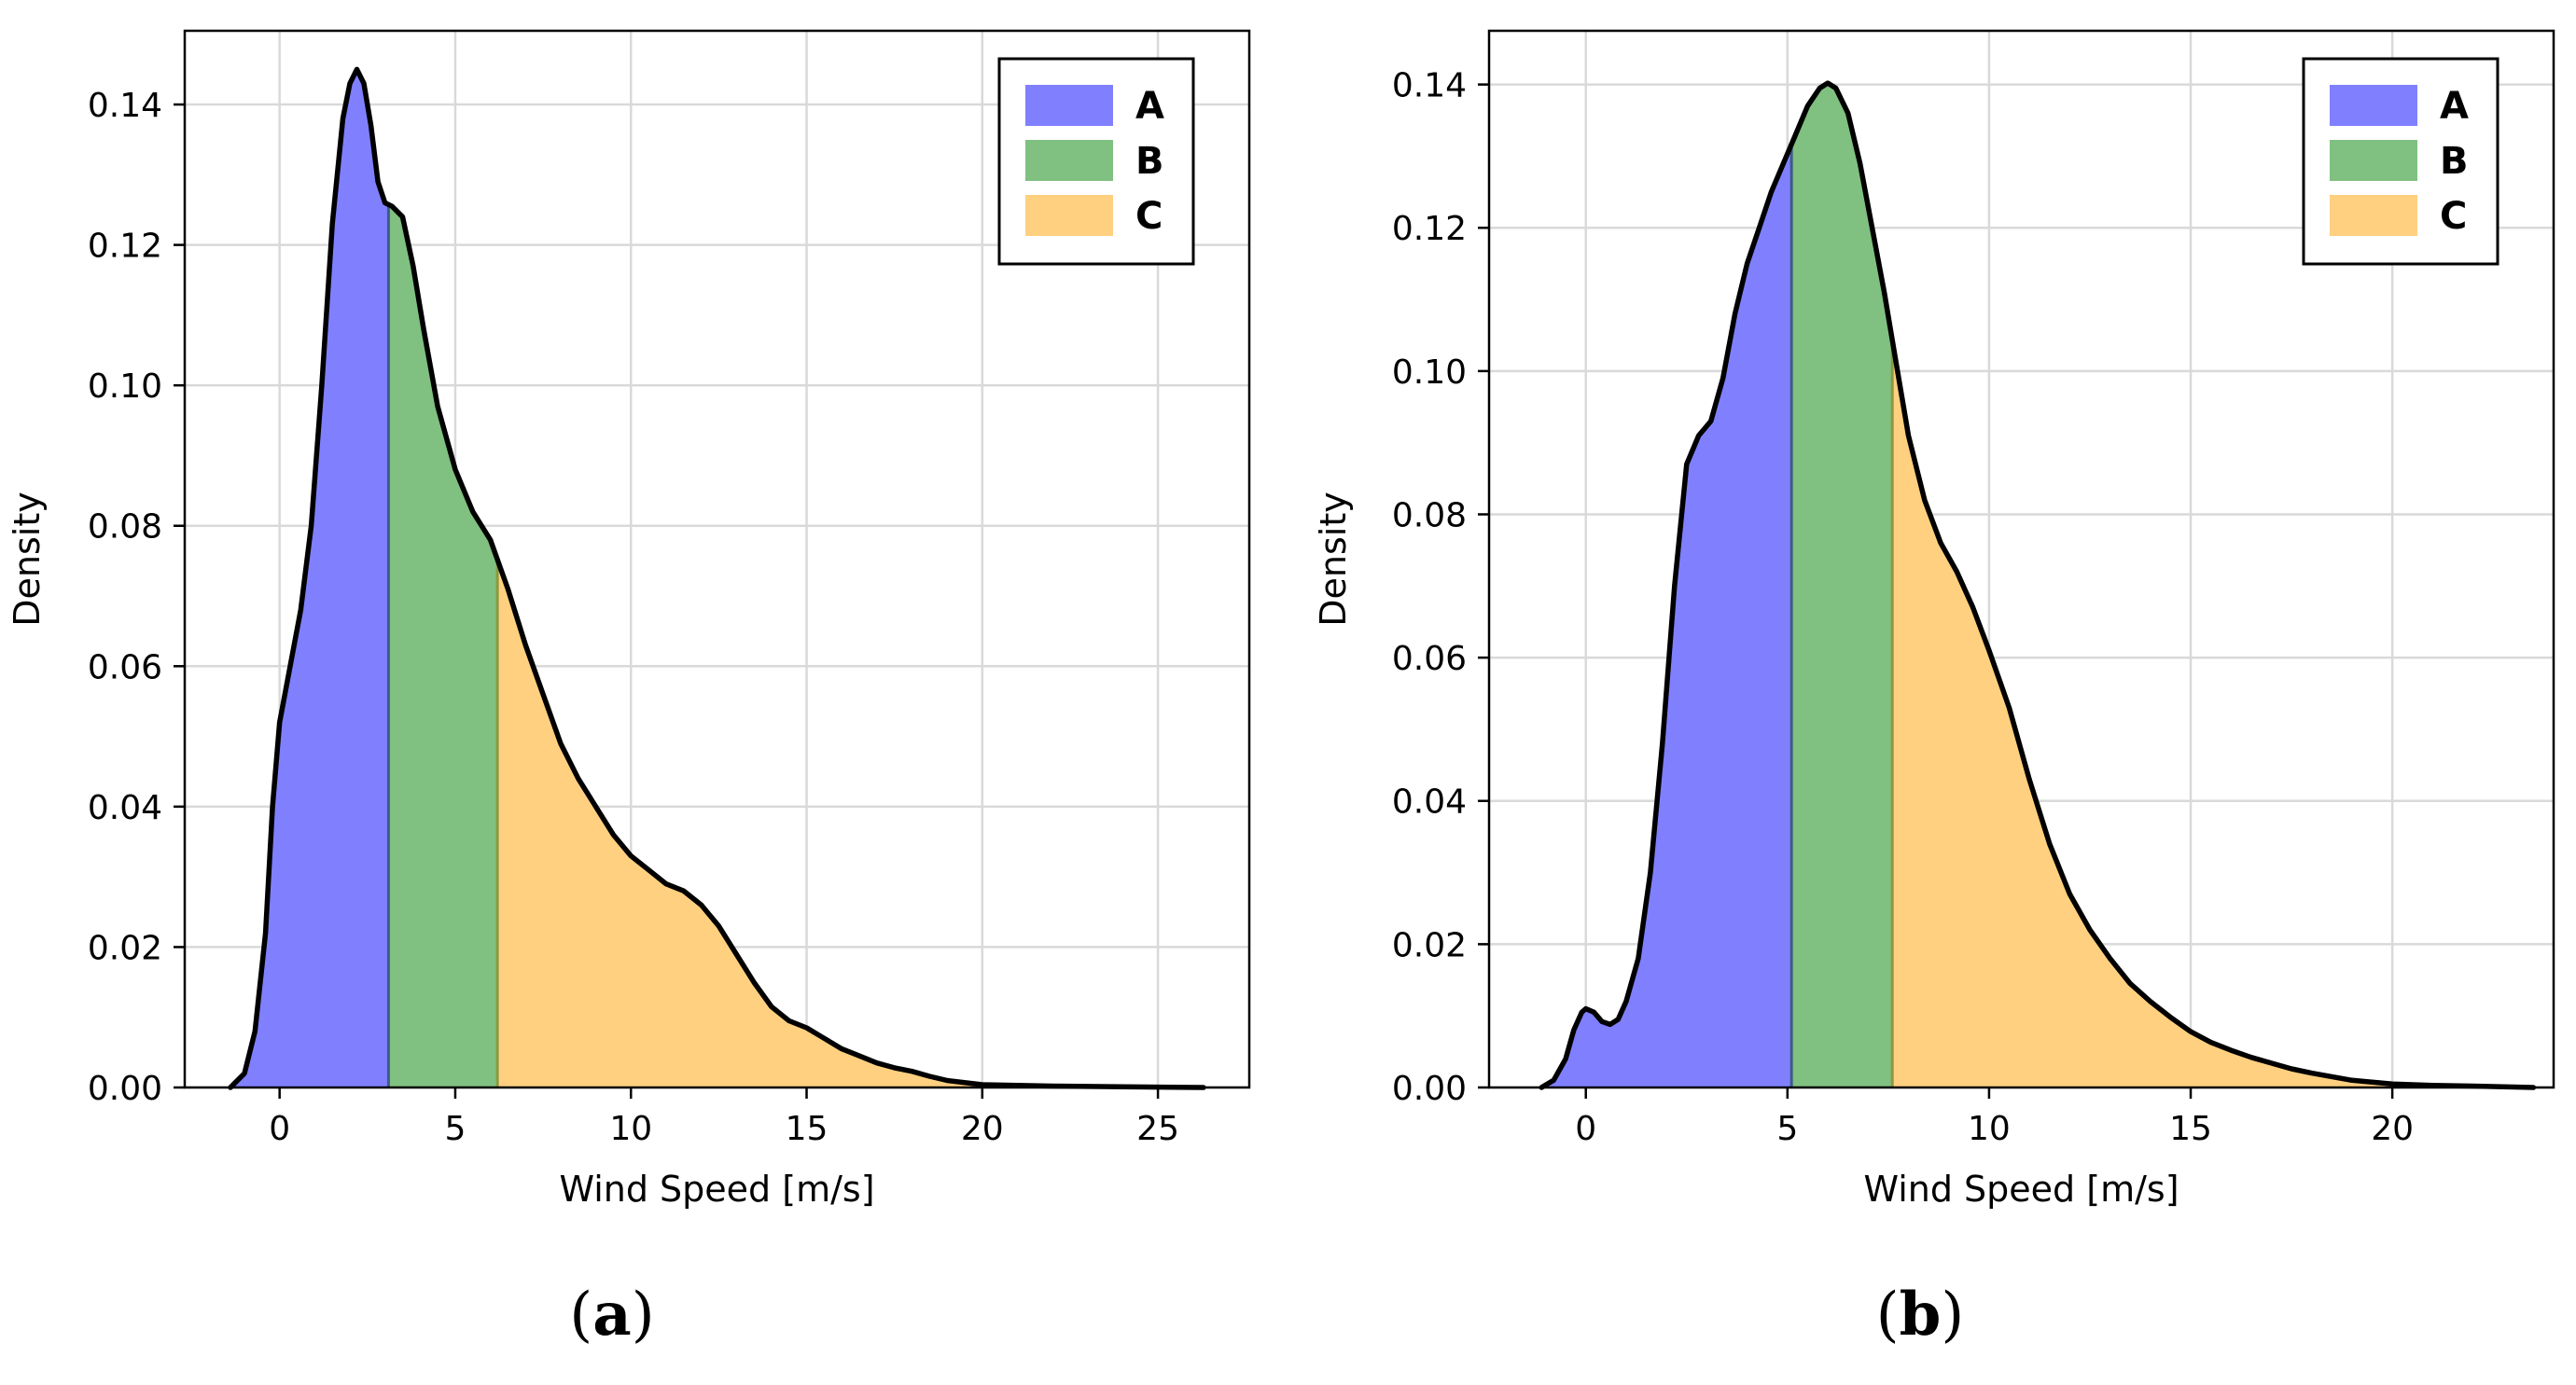  What do you see at coordinates (1920, 1315) in the screenshot?
I see `caption-b: (b)` at bounding box center [1920, 1315].